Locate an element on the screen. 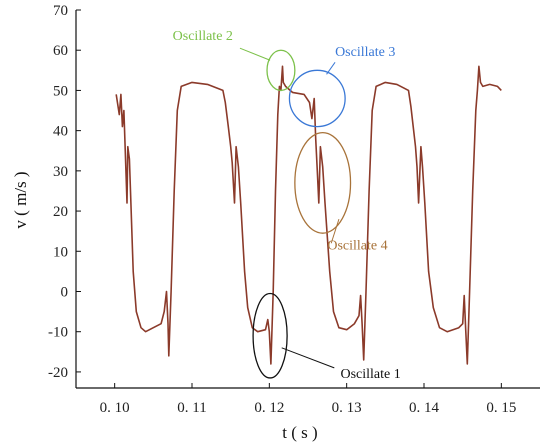 The height and width of the screenshot is (448, 550). y-tick-label: 70 is located at coordinates (60, 11).